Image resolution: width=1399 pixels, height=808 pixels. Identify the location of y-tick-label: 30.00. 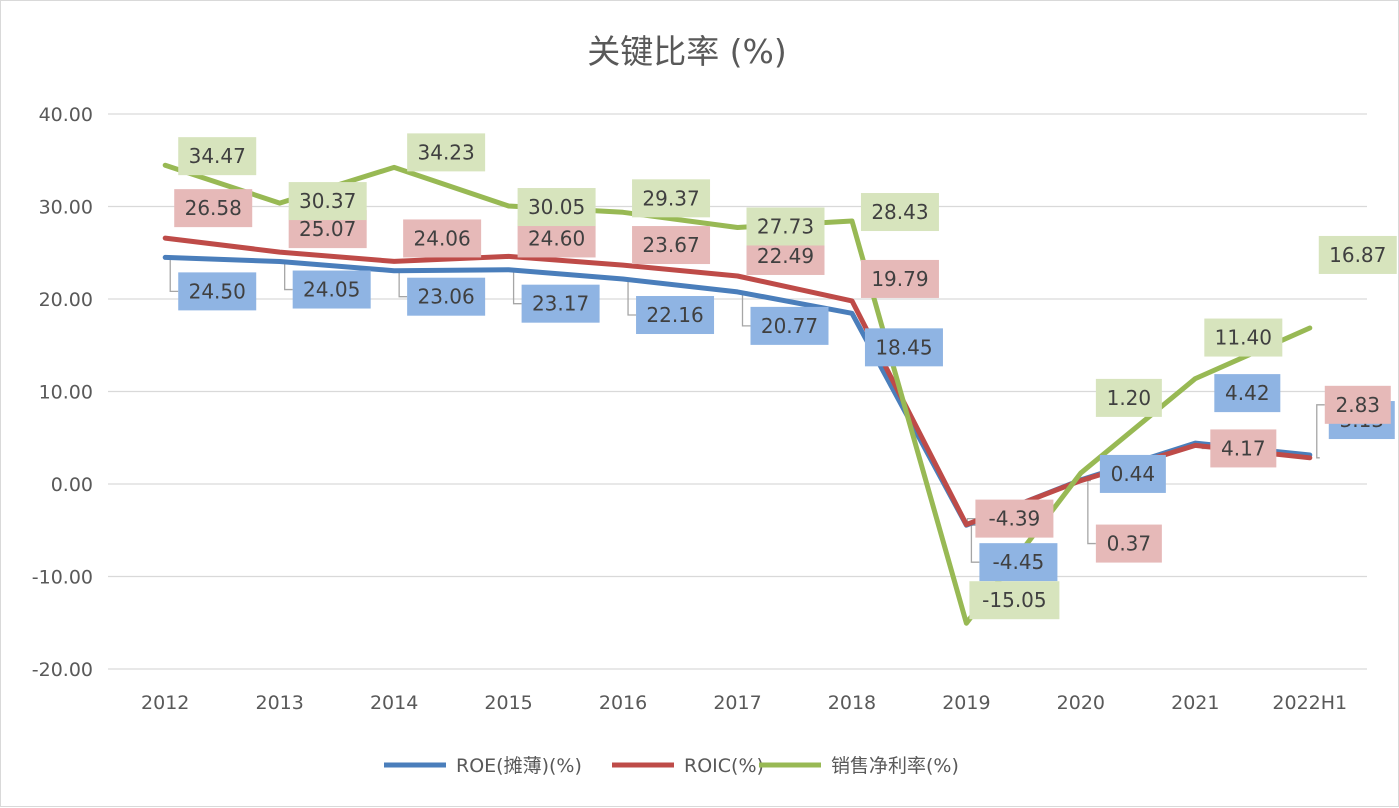
(66, 208).